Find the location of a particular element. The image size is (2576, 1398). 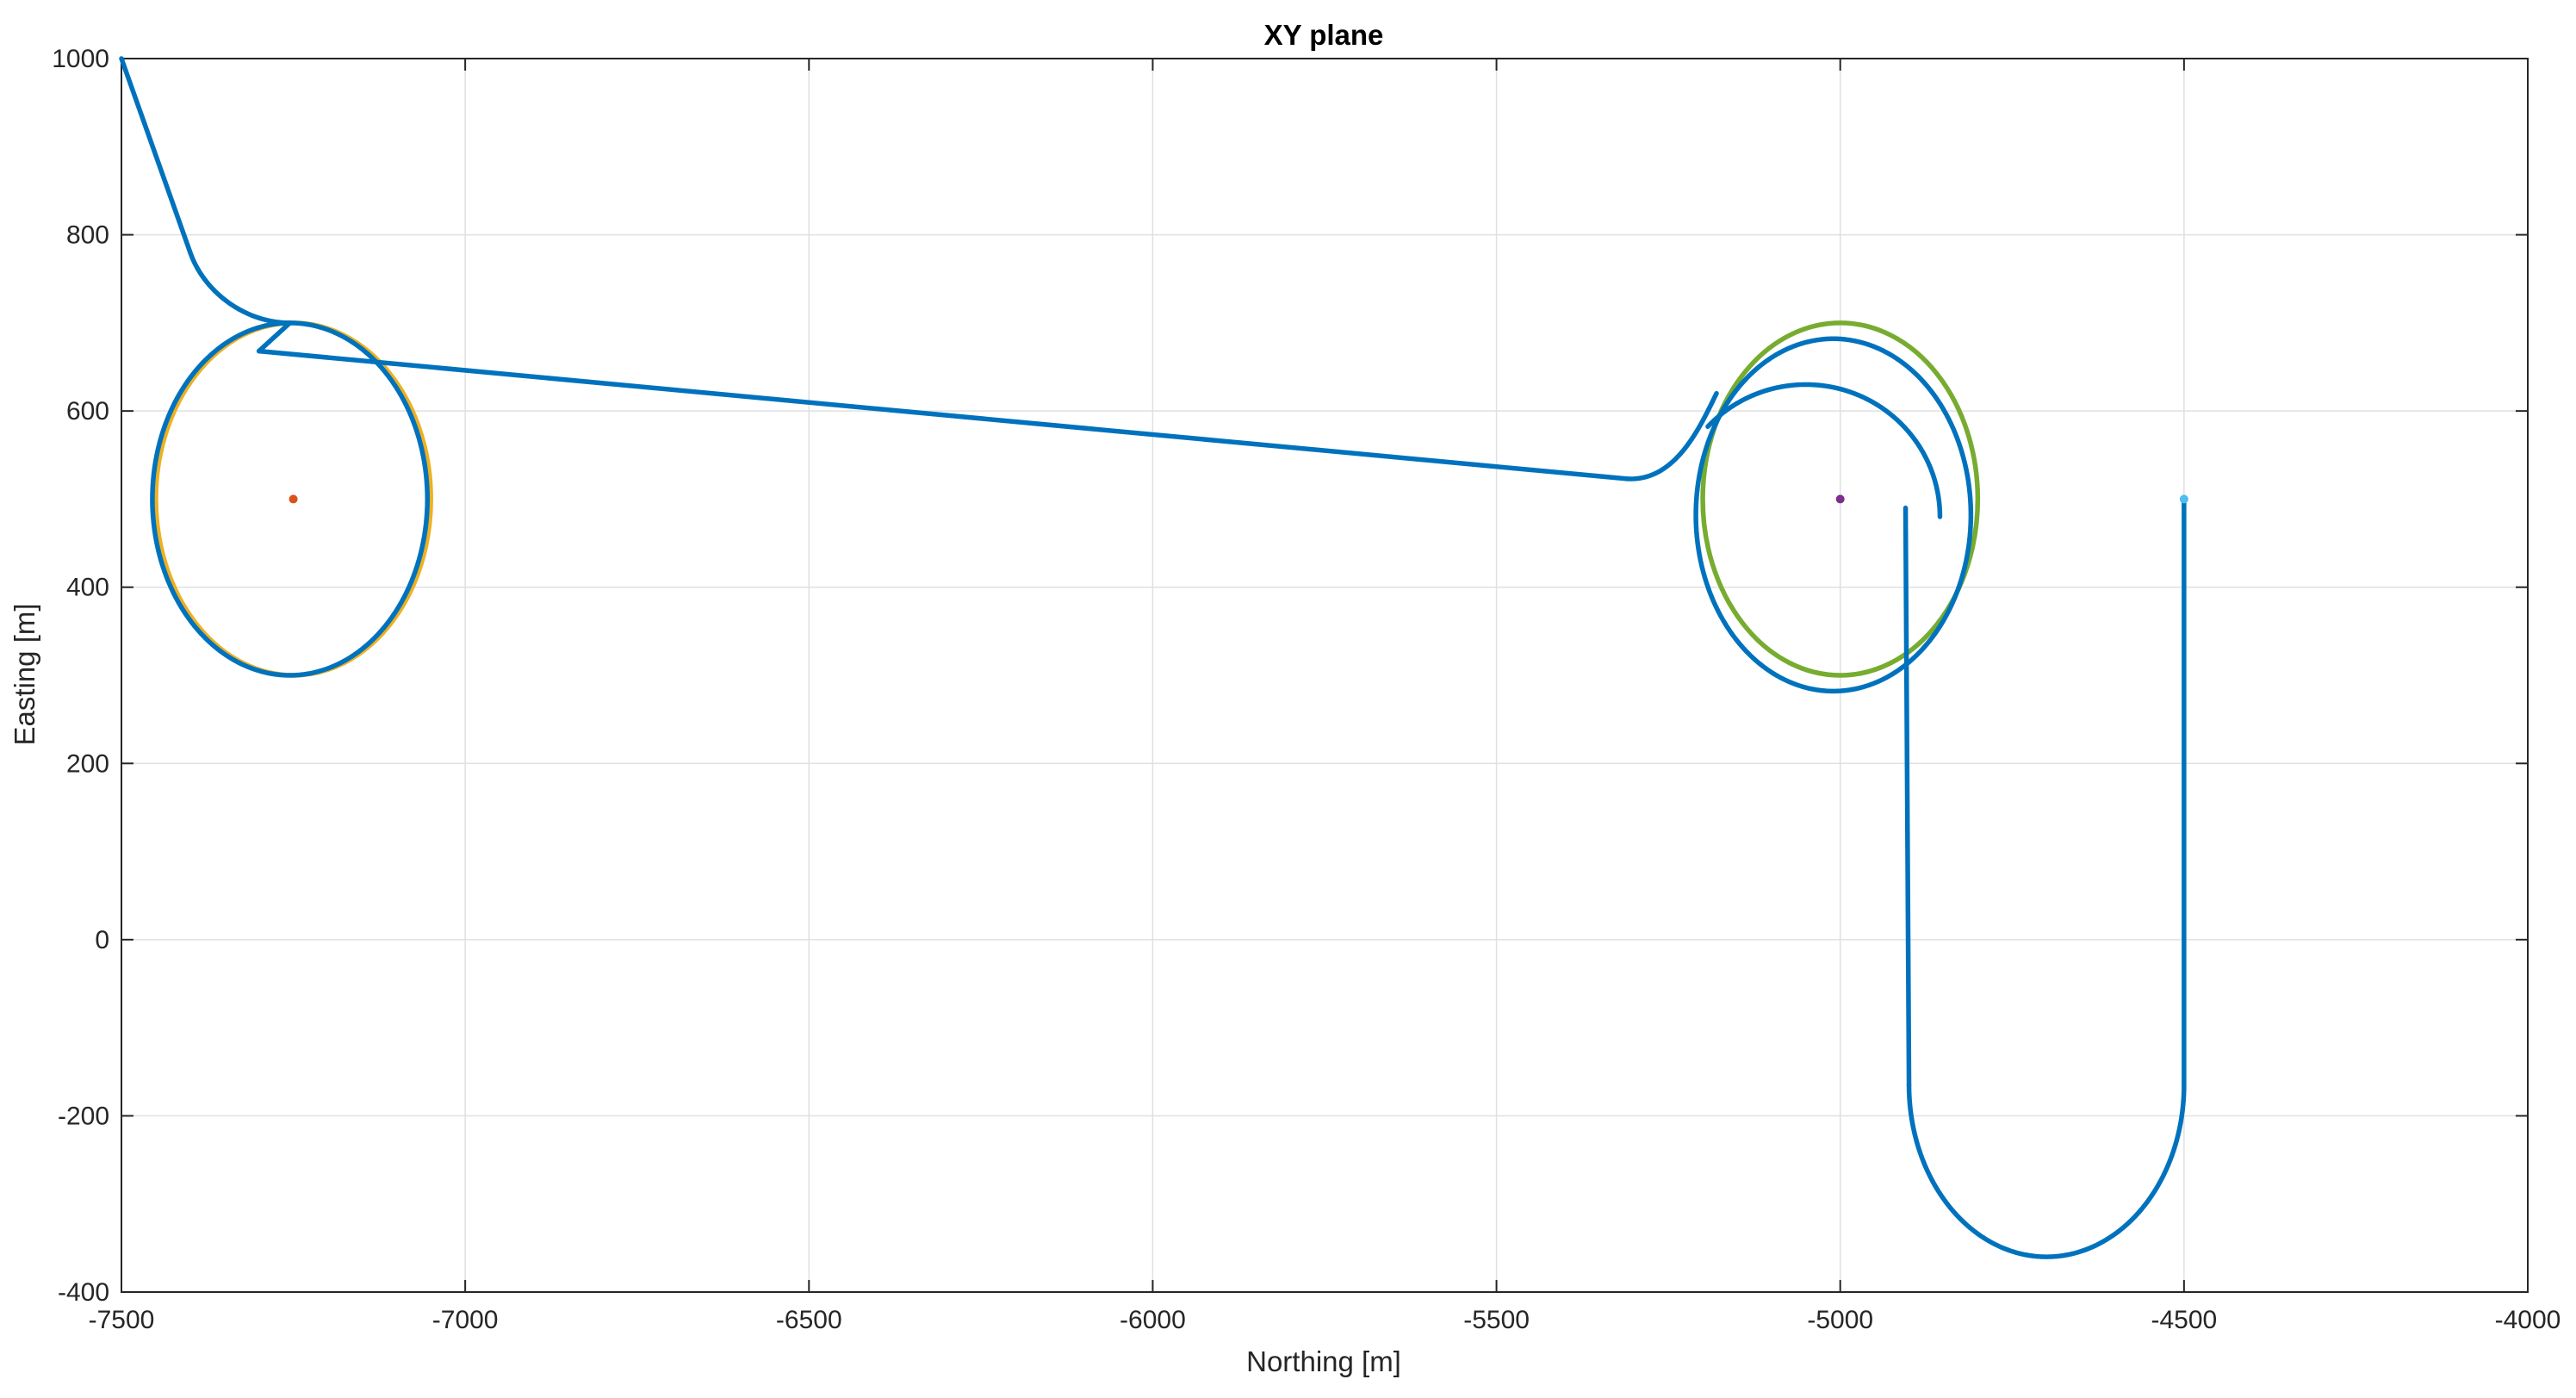

x-tick-label: -5500 is located at coordinates (1496, 1320).